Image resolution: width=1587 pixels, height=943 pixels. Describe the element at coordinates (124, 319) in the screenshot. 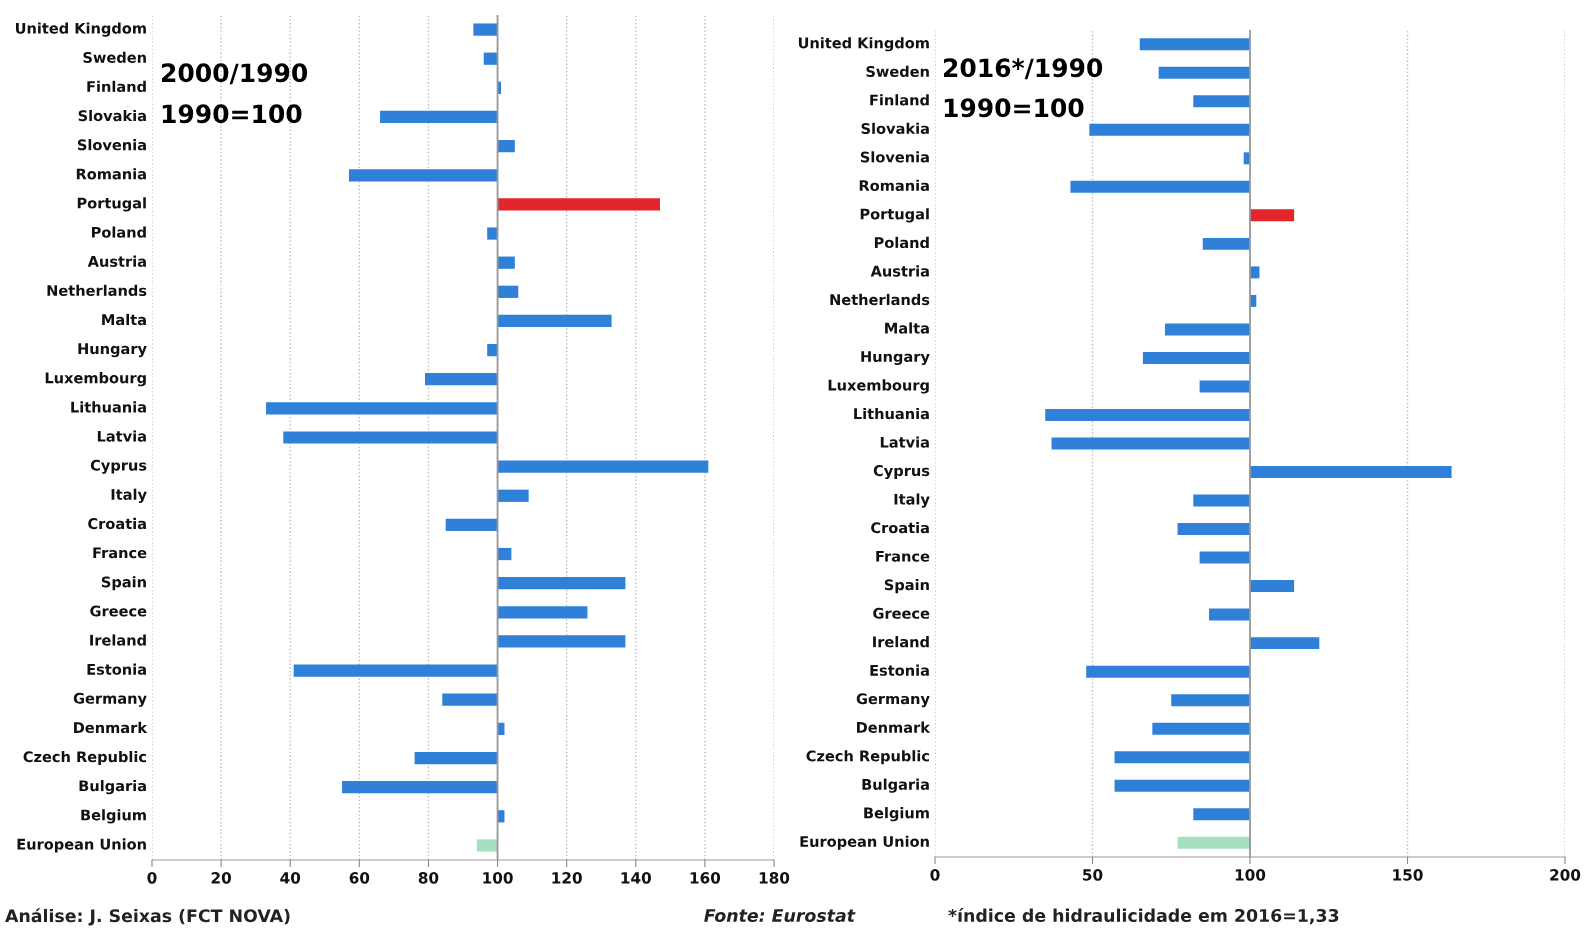

I see `y-tick-label: Malta` at that location.